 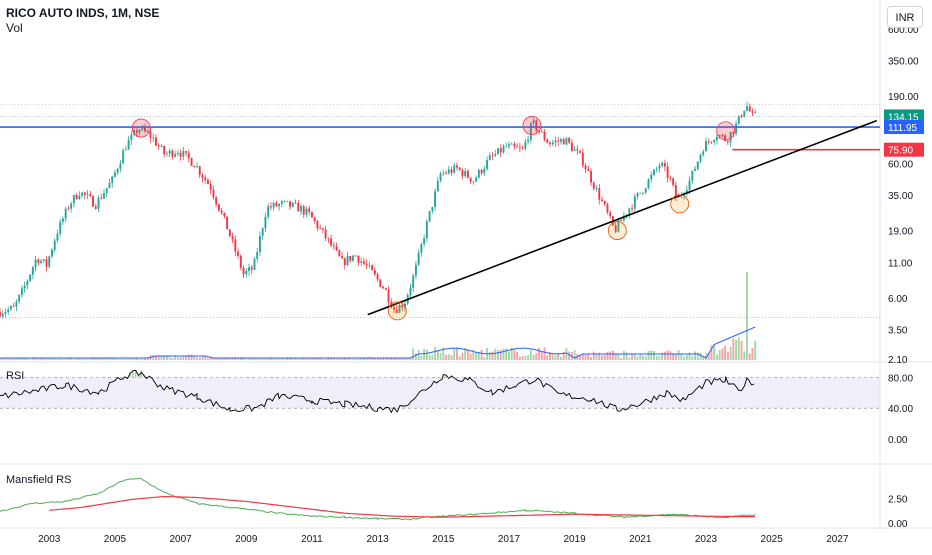 I want to click on volume-ma-line, so click(x=378, y=342).